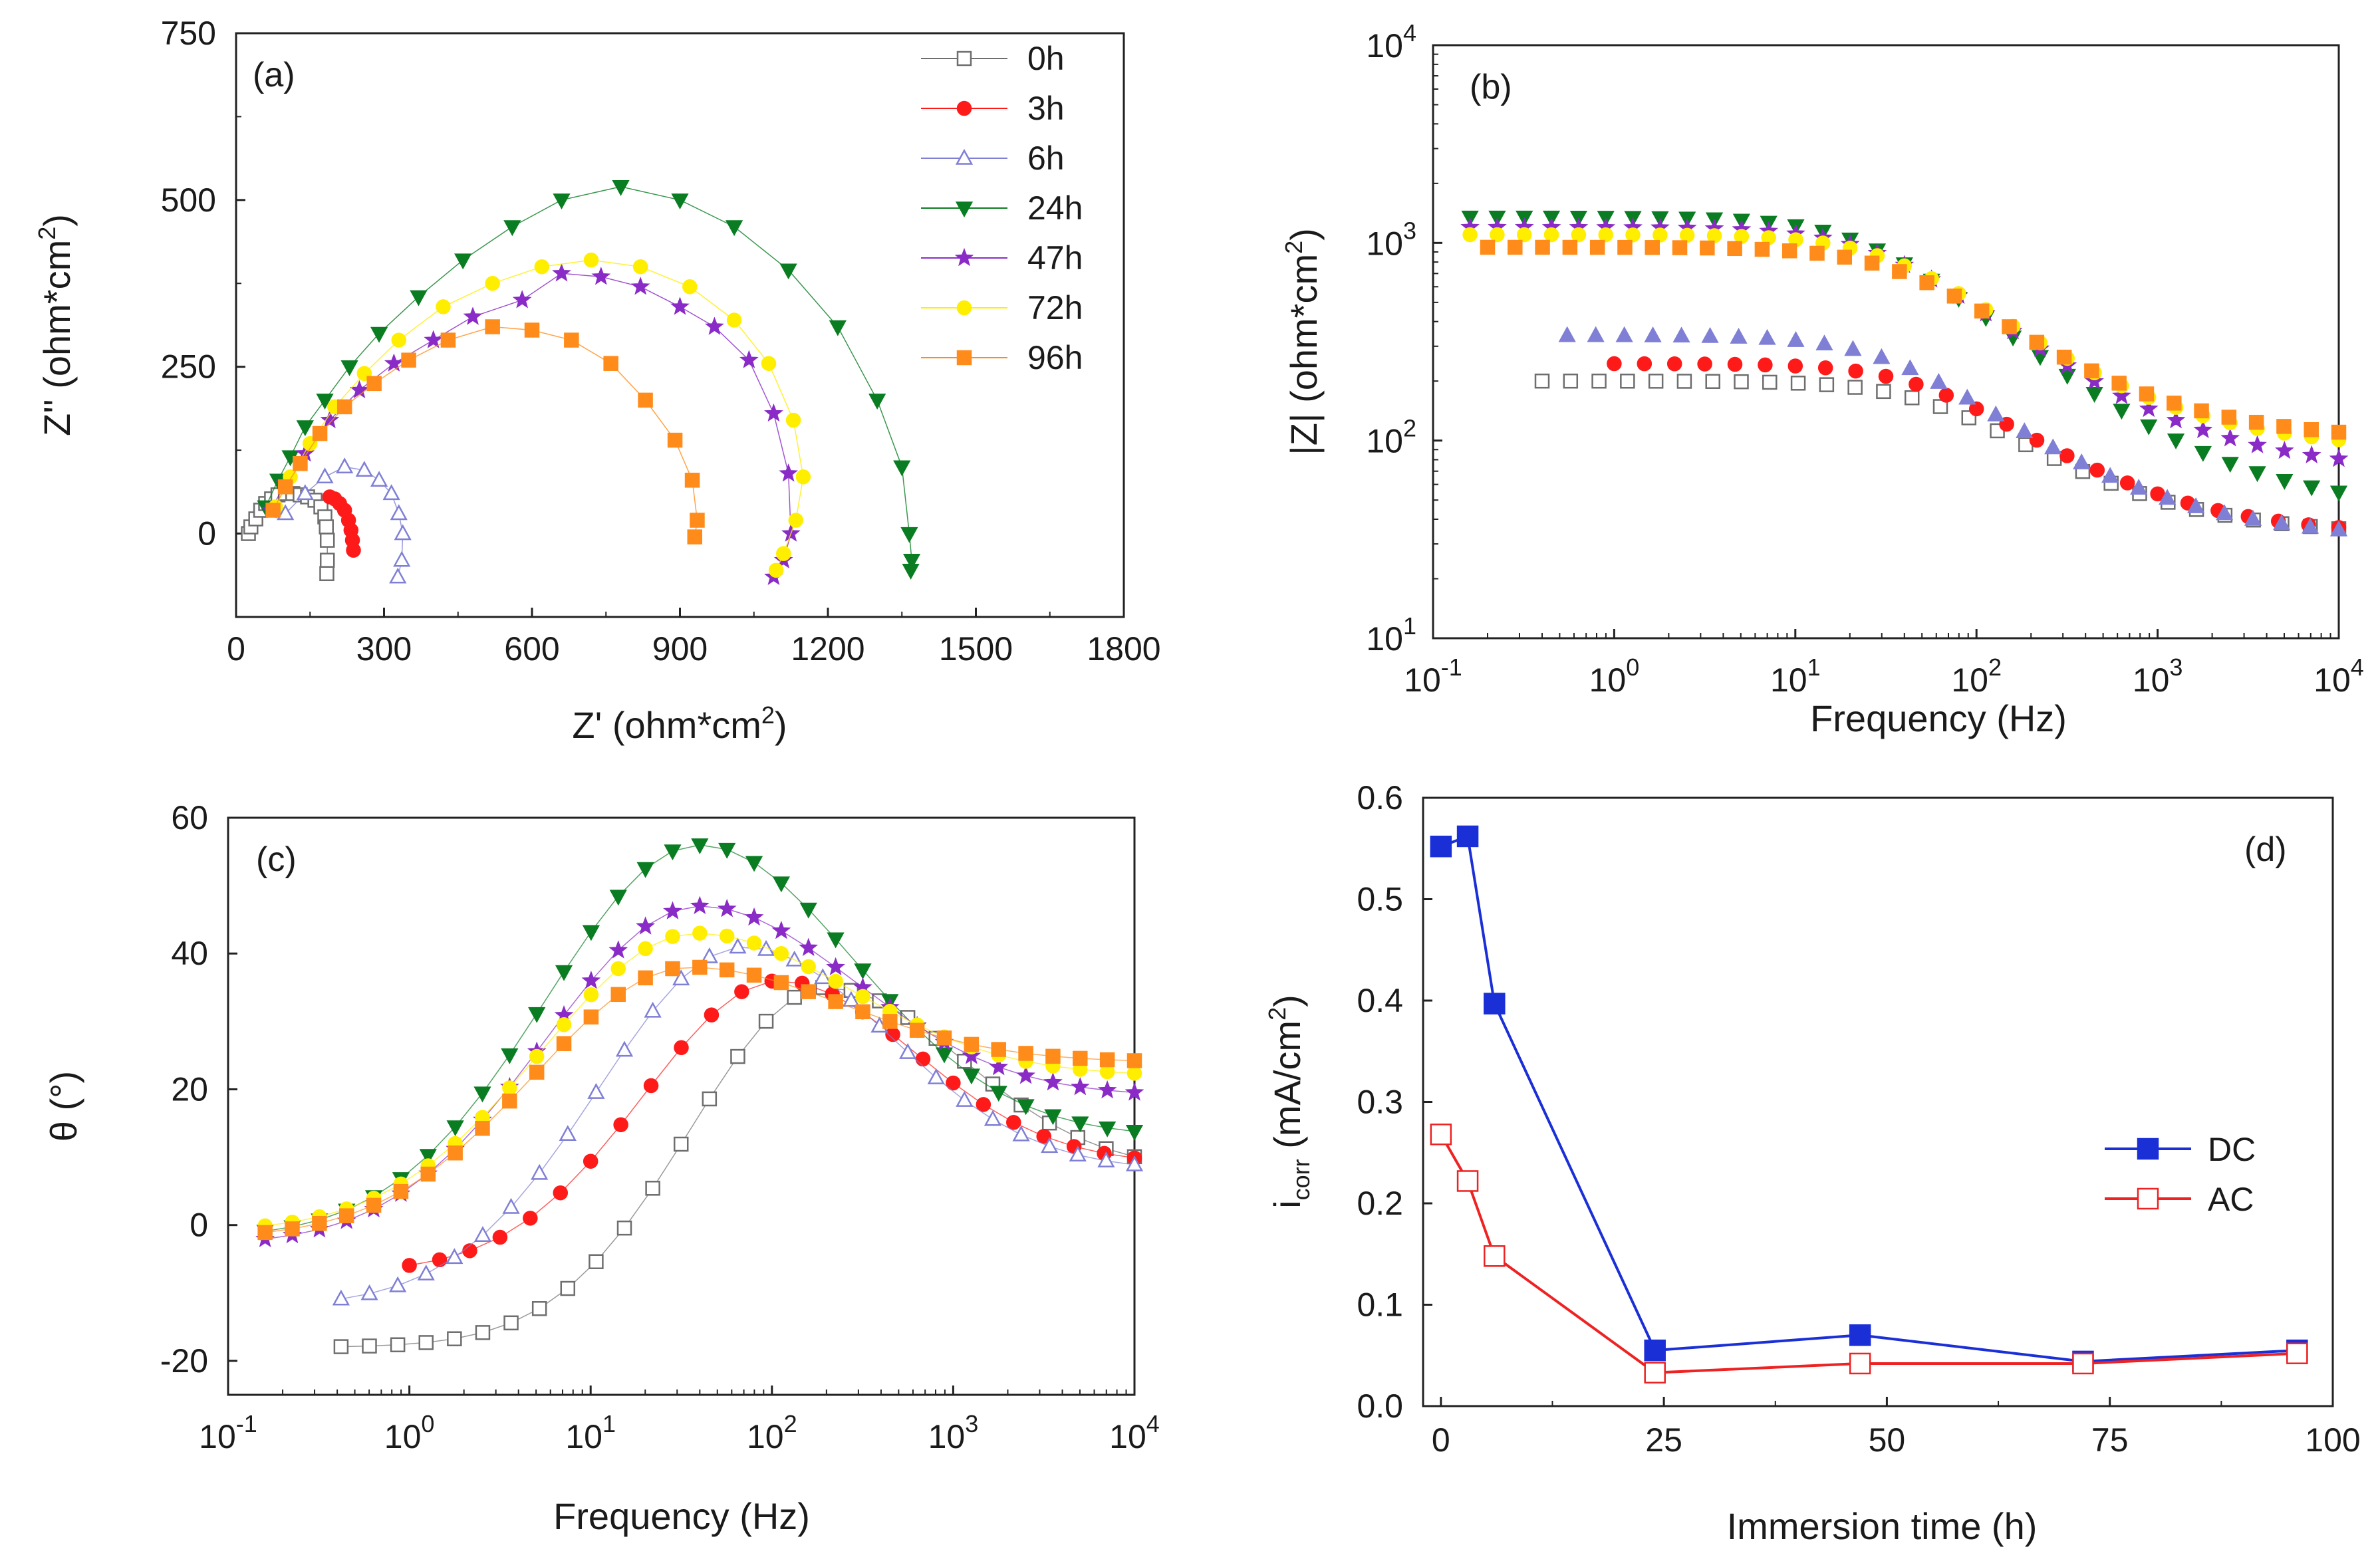 This screenshot has width=2380, height=1567. I want to click on legend-label: 96h, so click(1055, 357).